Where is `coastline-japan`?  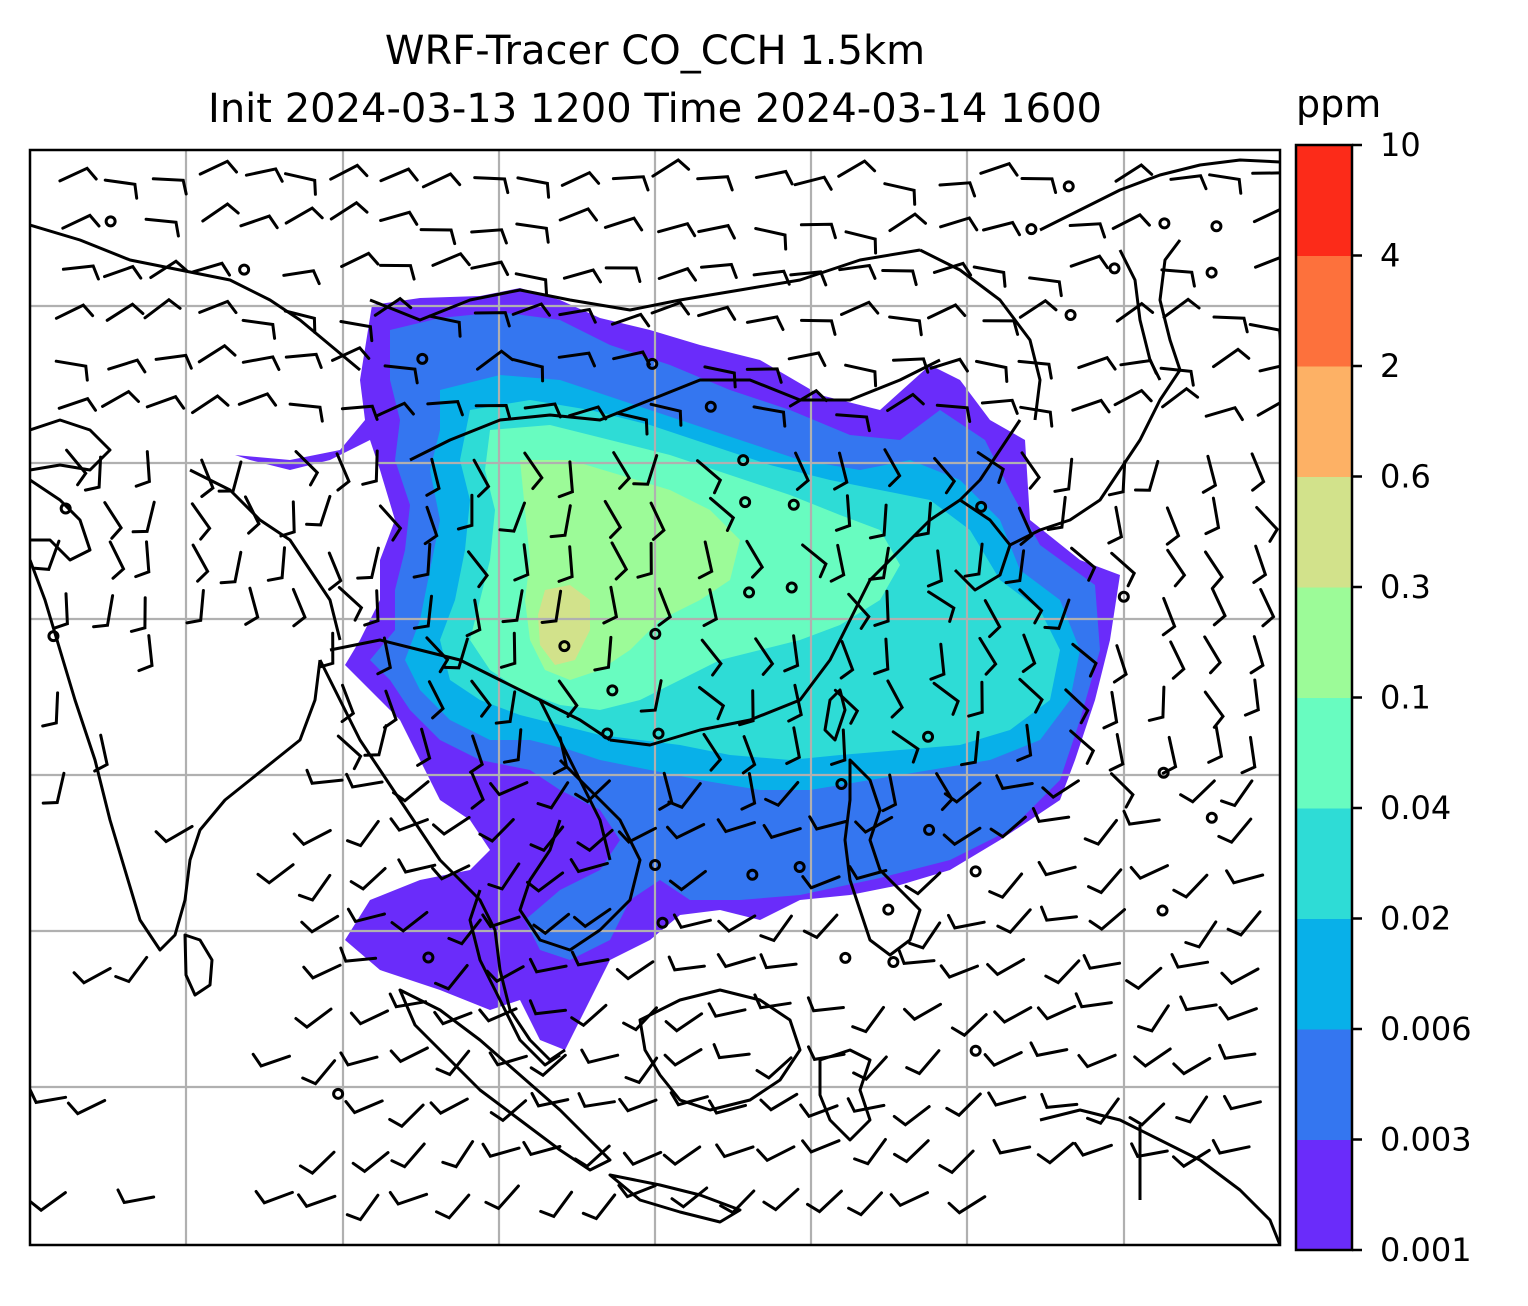
coastline-japan is located at coordinates (1095, 393).